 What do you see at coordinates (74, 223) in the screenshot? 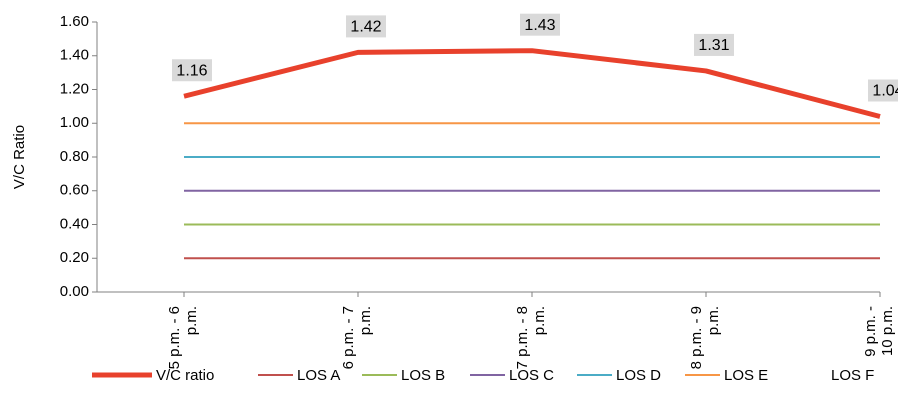
I see `y-tick-label: 0.40` at bounding box center [74, 223].